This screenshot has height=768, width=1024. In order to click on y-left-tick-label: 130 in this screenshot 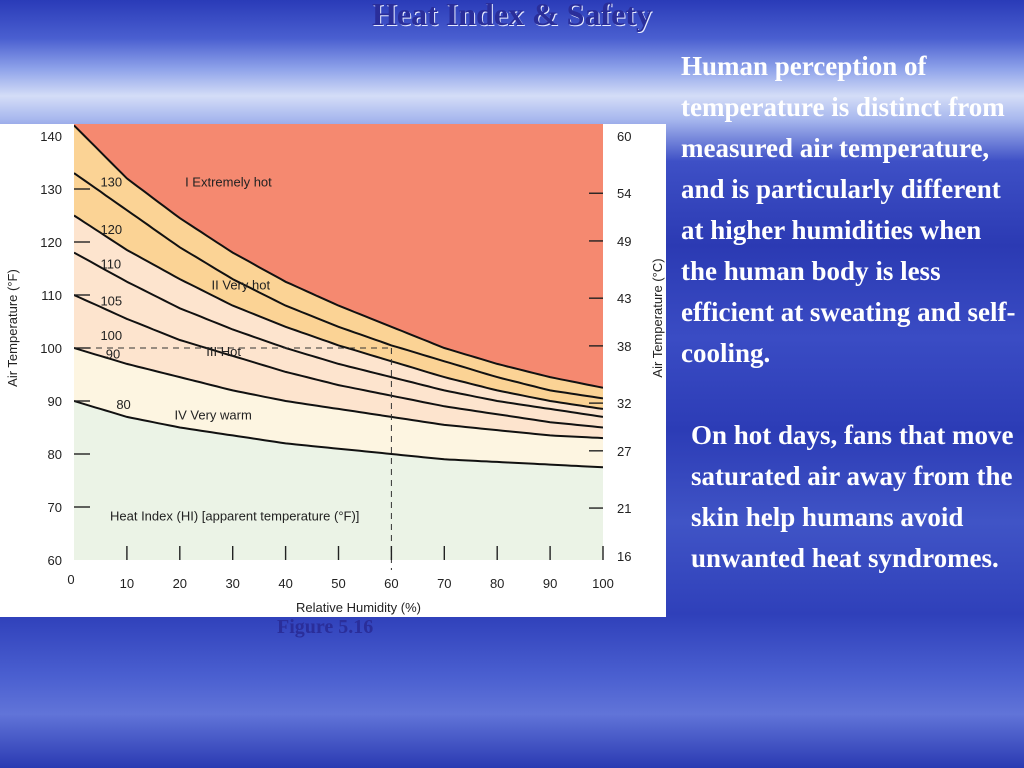, I will do `click(51, 189)`.